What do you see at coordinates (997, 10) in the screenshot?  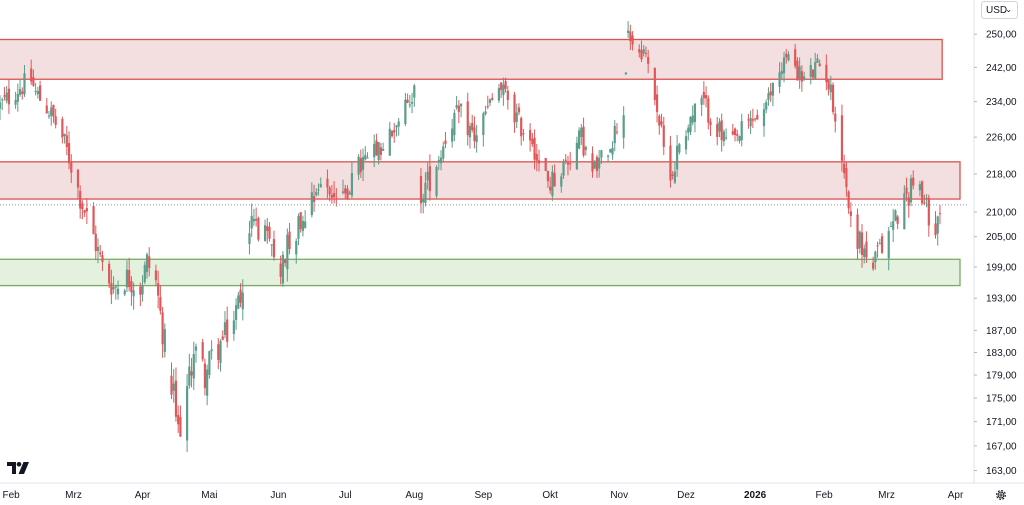 I see `currency-label: USD` at bounding box center [997, 10].